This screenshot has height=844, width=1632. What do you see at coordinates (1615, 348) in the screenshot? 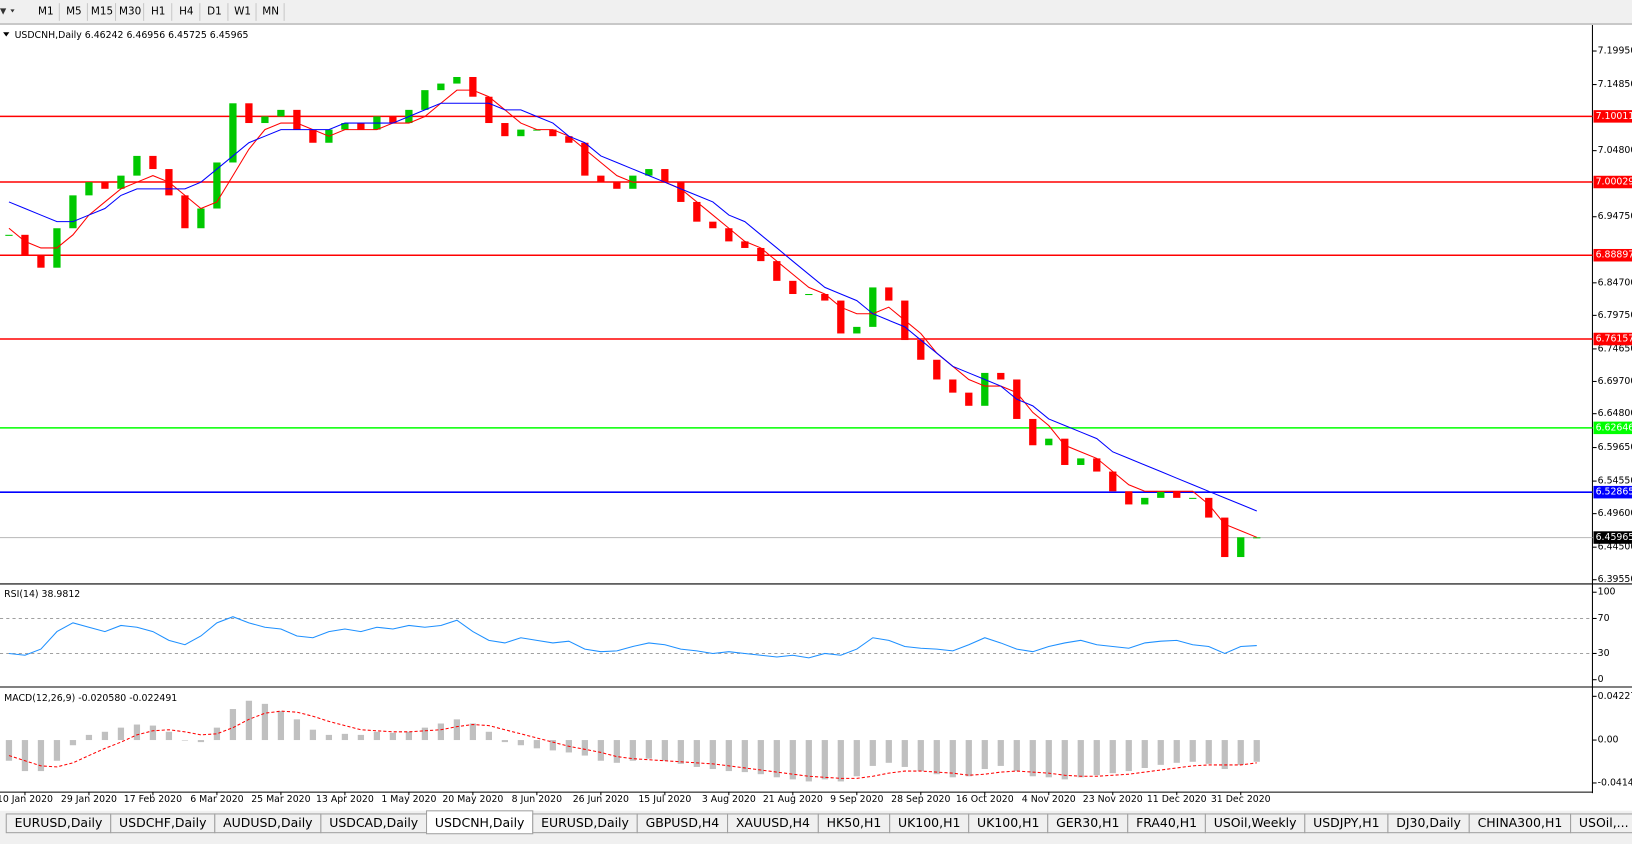
I see `y-tick-label: 6.74650` at bounding box center [1615, 348].